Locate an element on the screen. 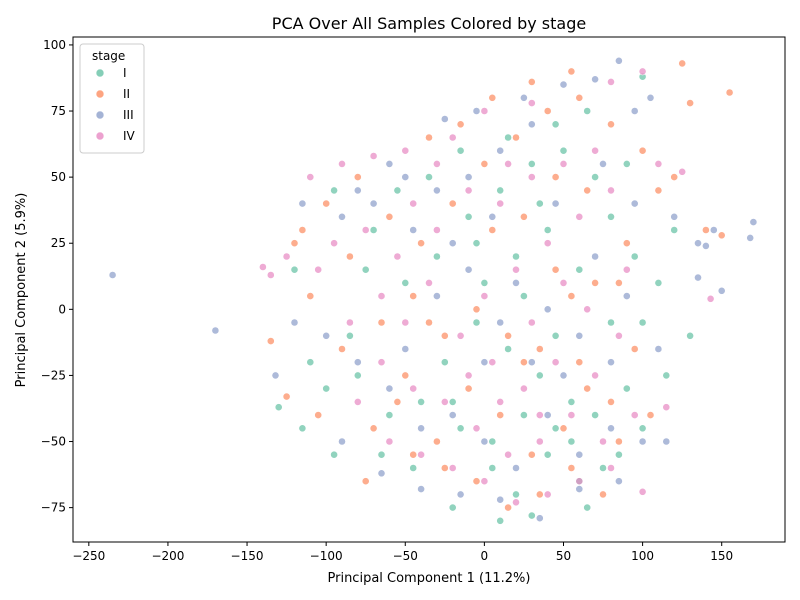 The height and width of the screenshot is (600, 800). x-tick-label: −200 is located at coordinates (167, 556).